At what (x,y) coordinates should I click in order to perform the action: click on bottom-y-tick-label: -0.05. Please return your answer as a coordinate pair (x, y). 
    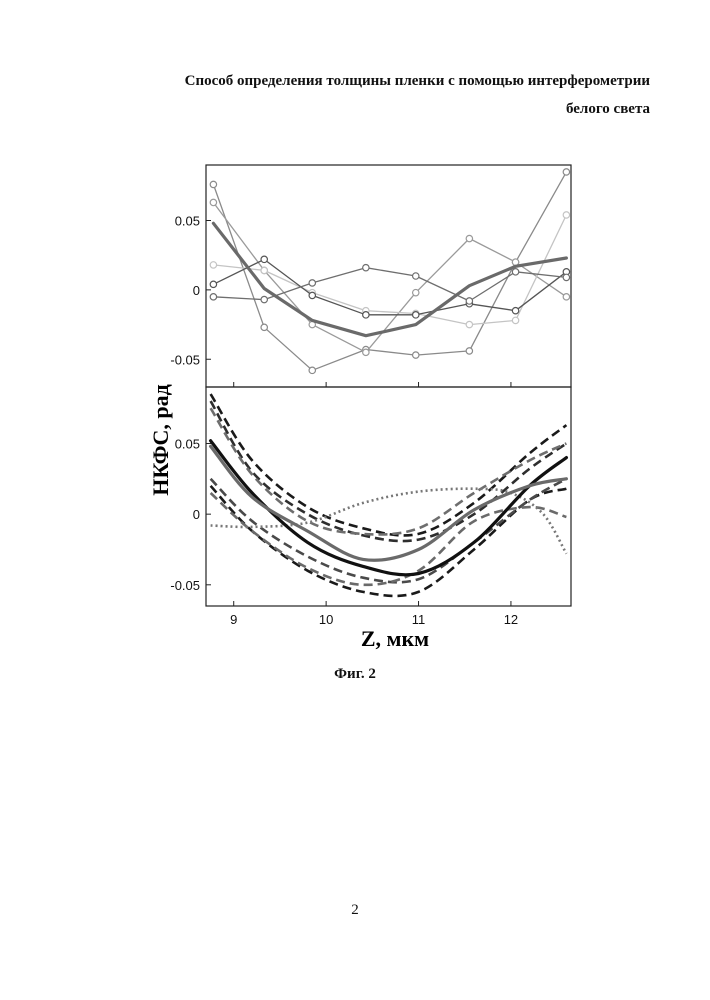
    Looking at the image, I should click on (185, 585).